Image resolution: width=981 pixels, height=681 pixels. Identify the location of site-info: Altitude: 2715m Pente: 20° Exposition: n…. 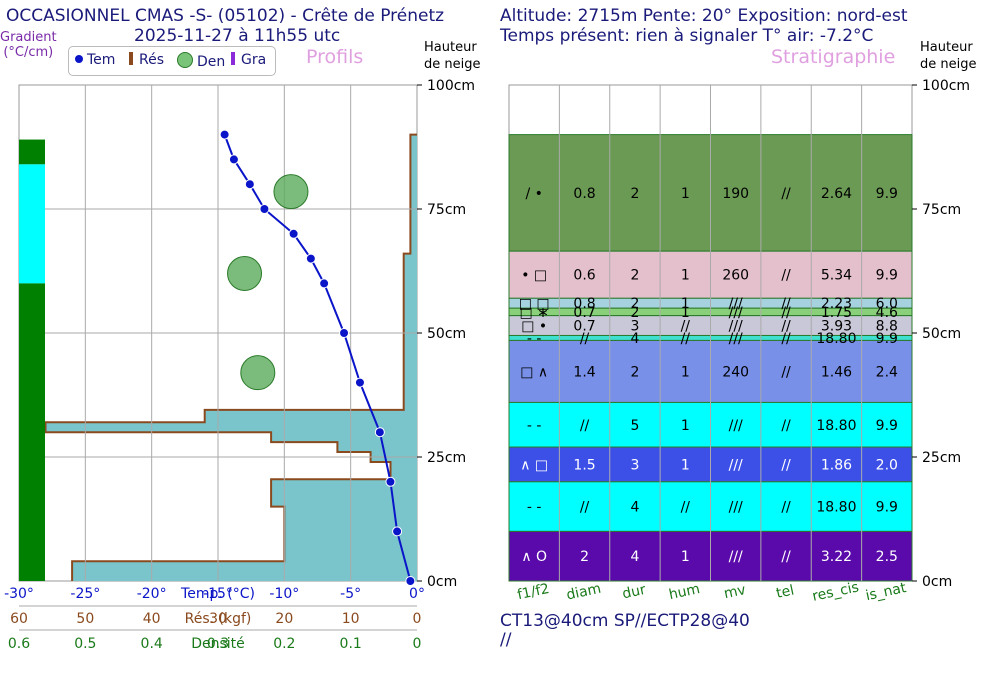
(704, 16).